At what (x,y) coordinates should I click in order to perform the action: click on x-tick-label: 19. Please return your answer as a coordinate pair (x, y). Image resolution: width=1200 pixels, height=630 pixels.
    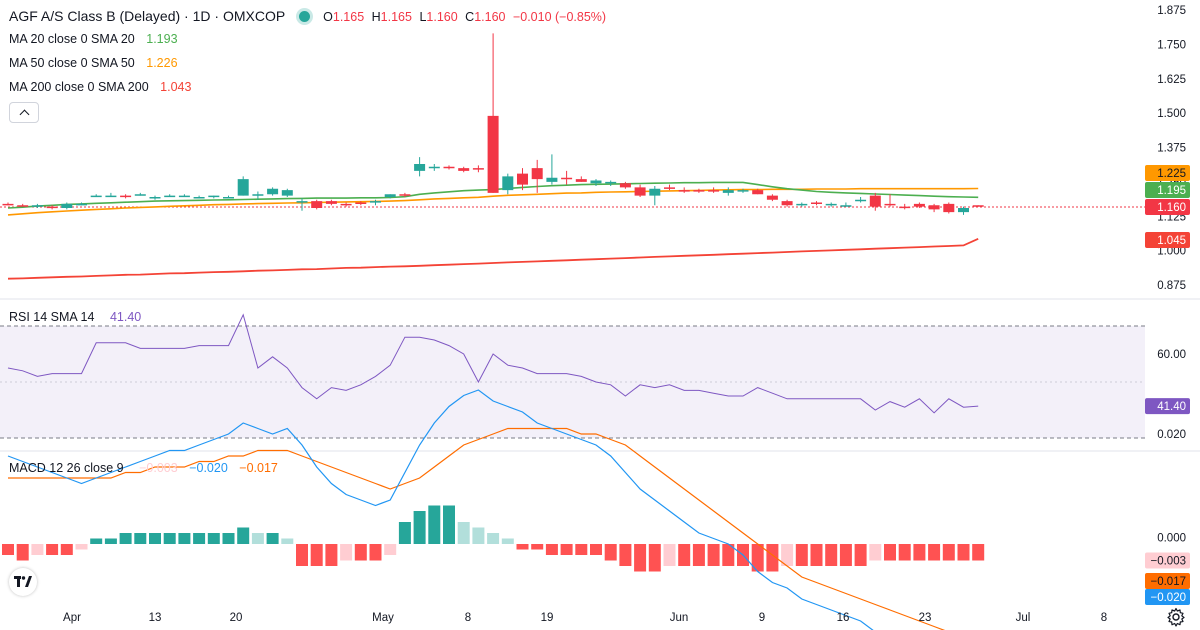
    Looking at the image, I should click on (547, 618).